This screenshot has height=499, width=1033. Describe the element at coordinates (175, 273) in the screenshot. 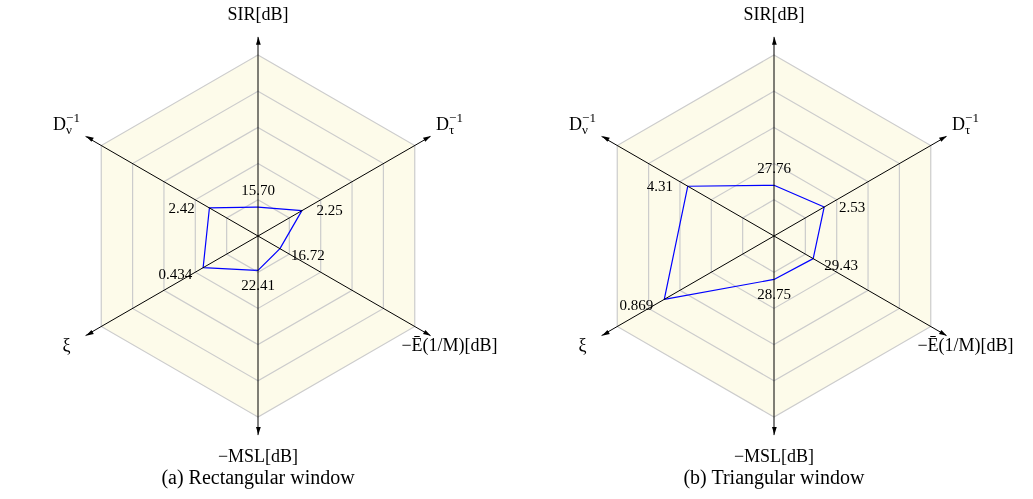

I see `text: 0.434` at that location.